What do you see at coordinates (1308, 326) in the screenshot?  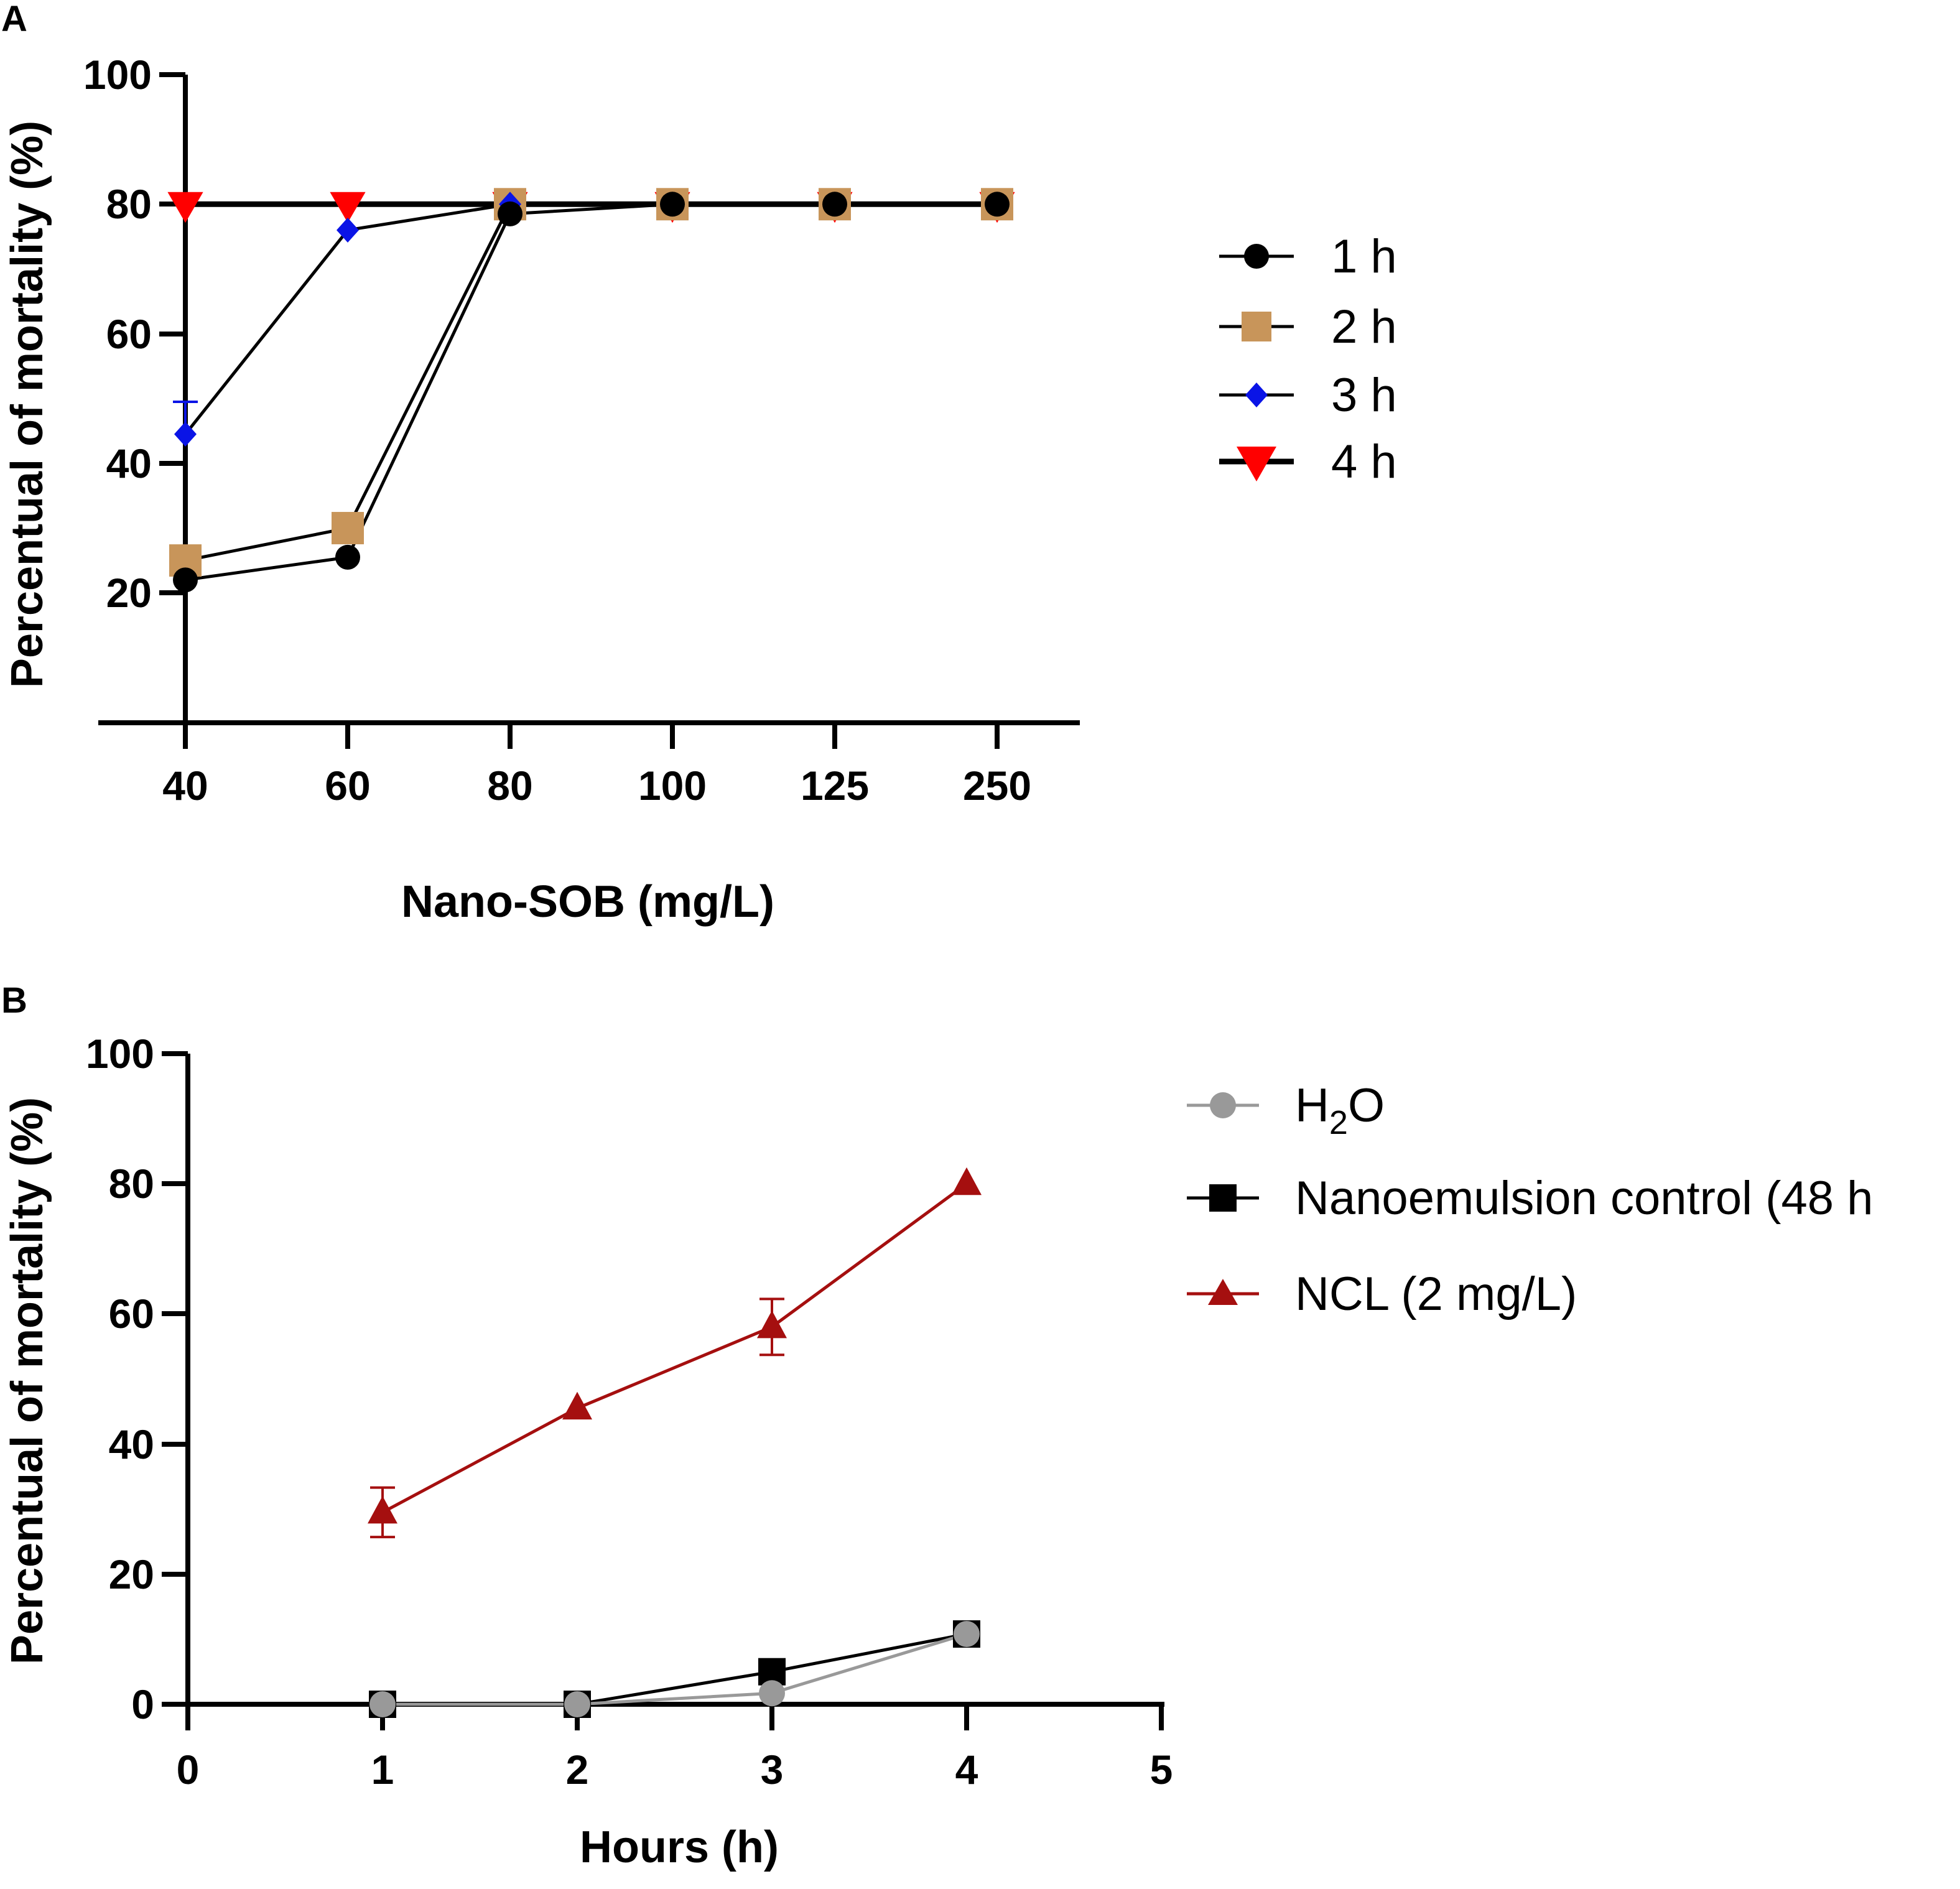 I see `panel-a-legend-item-2h: 2 h` at bounding box center [1308, 326].